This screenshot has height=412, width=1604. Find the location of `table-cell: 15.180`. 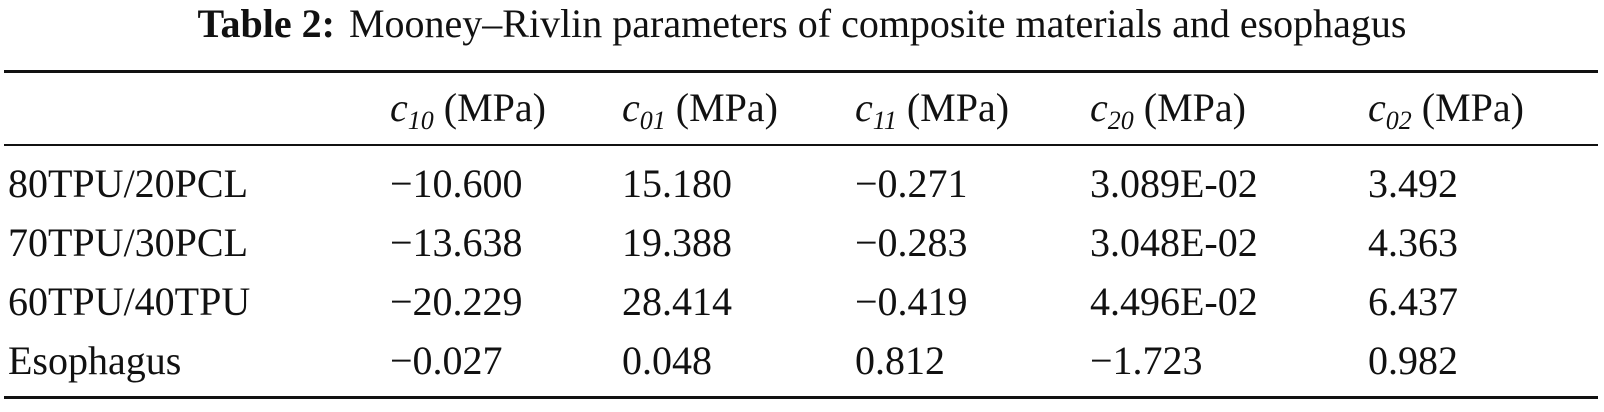

table-cell: 15.180 is located at coordinates (677, 183).